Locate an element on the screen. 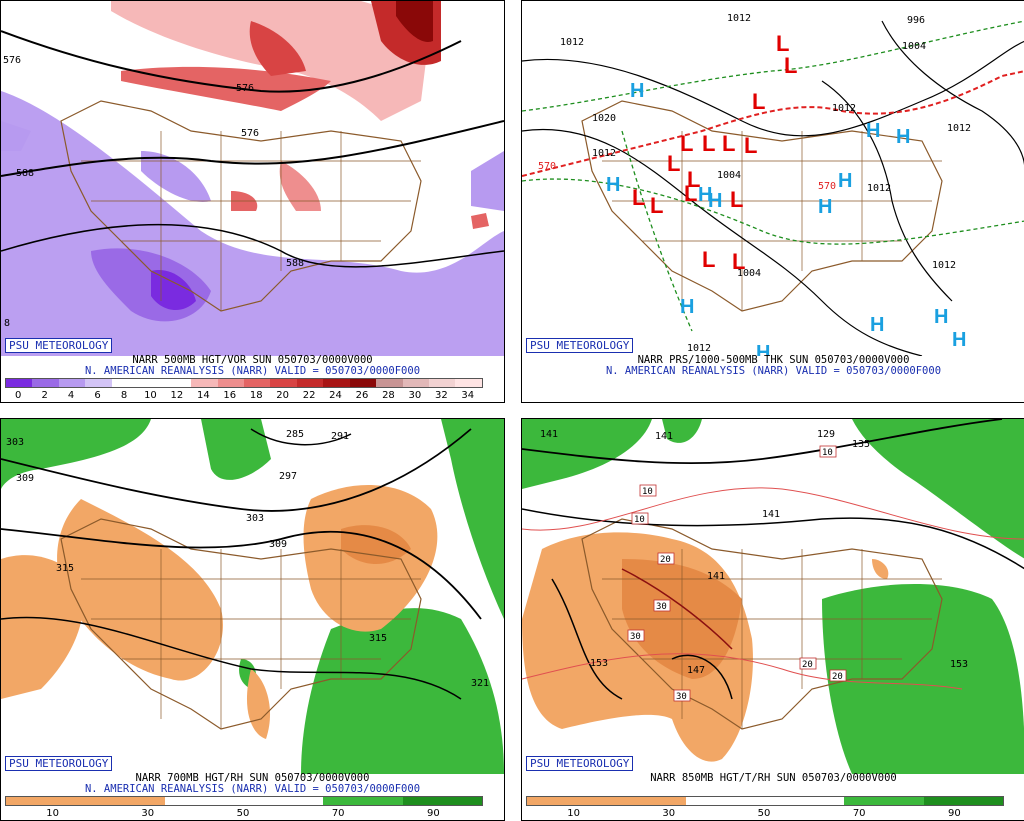  contour-label: 8 is located at coordinates (7, 323).